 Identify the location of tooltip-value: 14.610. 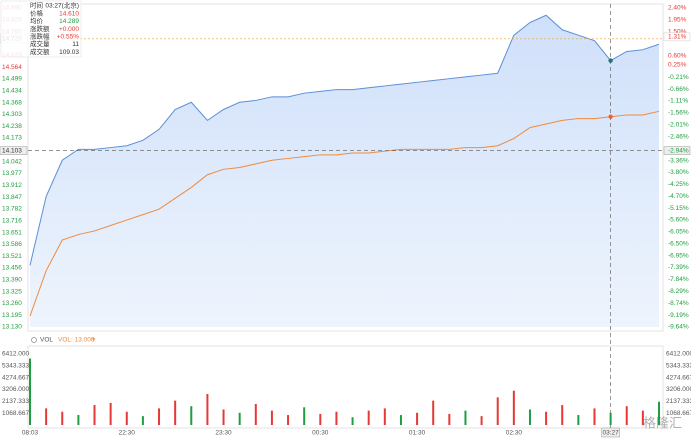
(69, 13).